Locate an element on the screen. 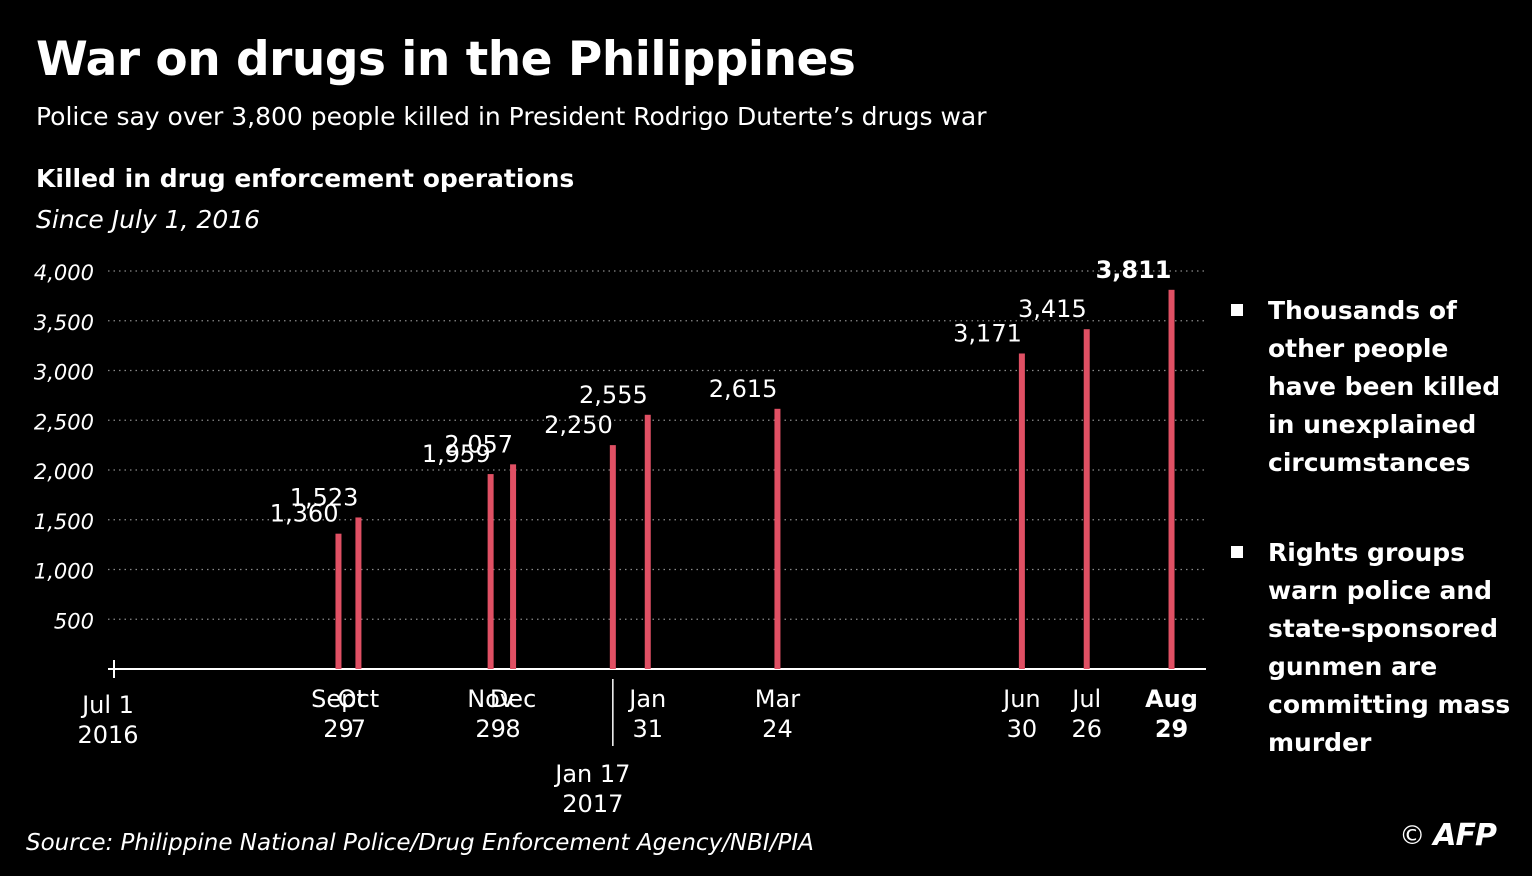  data-label: 3,811 is located at coordinates (1134, 270).